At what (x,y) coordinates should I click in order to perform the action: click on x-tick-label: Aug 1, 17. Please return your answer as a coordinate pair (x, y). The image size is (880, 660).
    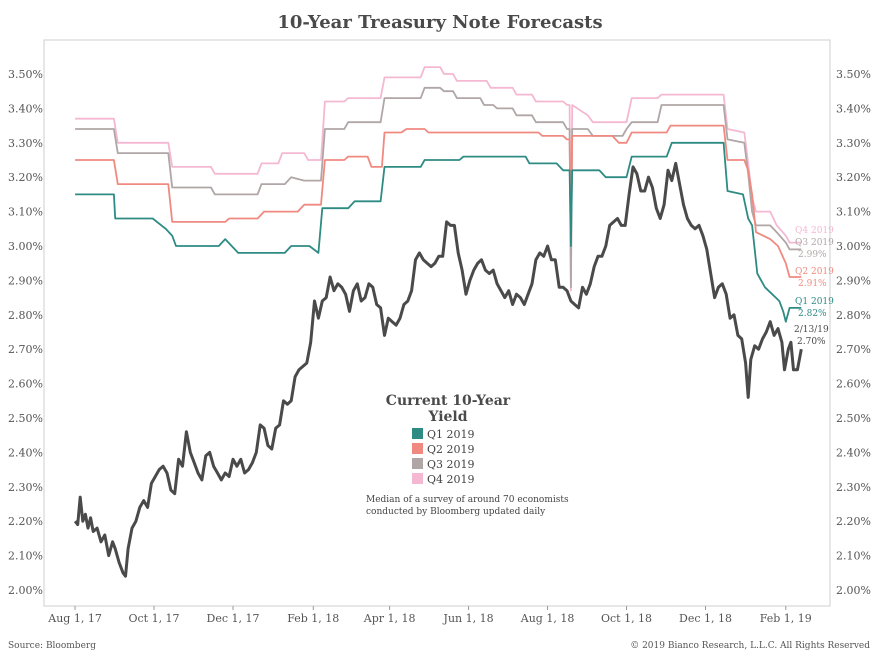
    Looking at the image, I should click on (74, 618).